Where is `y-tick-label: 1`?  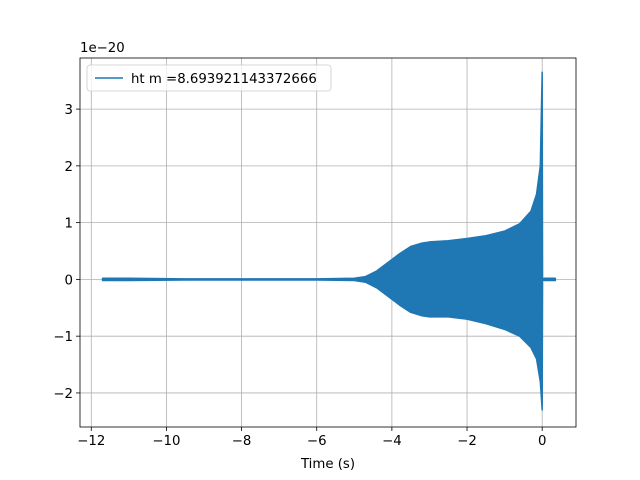
y-tick-label: 1 is located at coordinates (69, 224).